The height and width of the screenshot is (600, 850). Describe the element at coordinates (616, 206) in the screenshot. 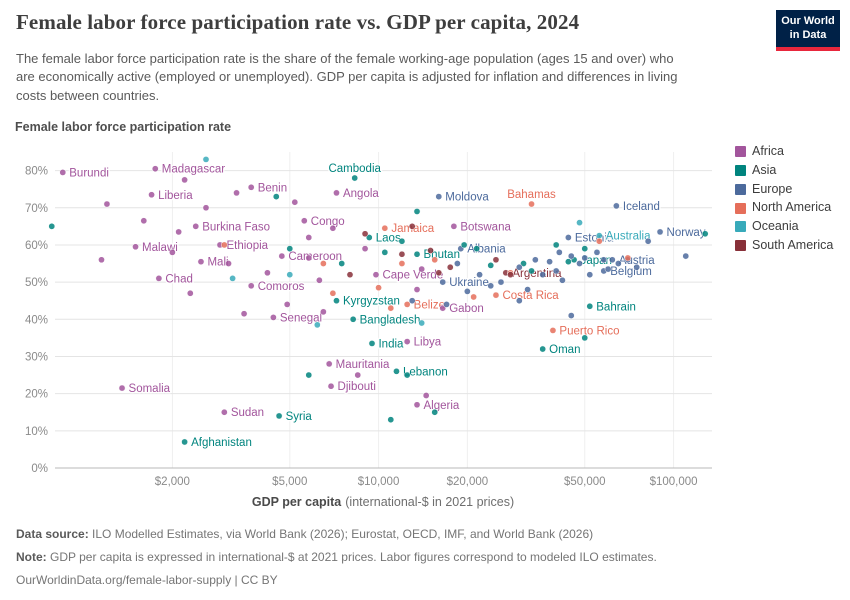

I see `point-iceland` at that location.